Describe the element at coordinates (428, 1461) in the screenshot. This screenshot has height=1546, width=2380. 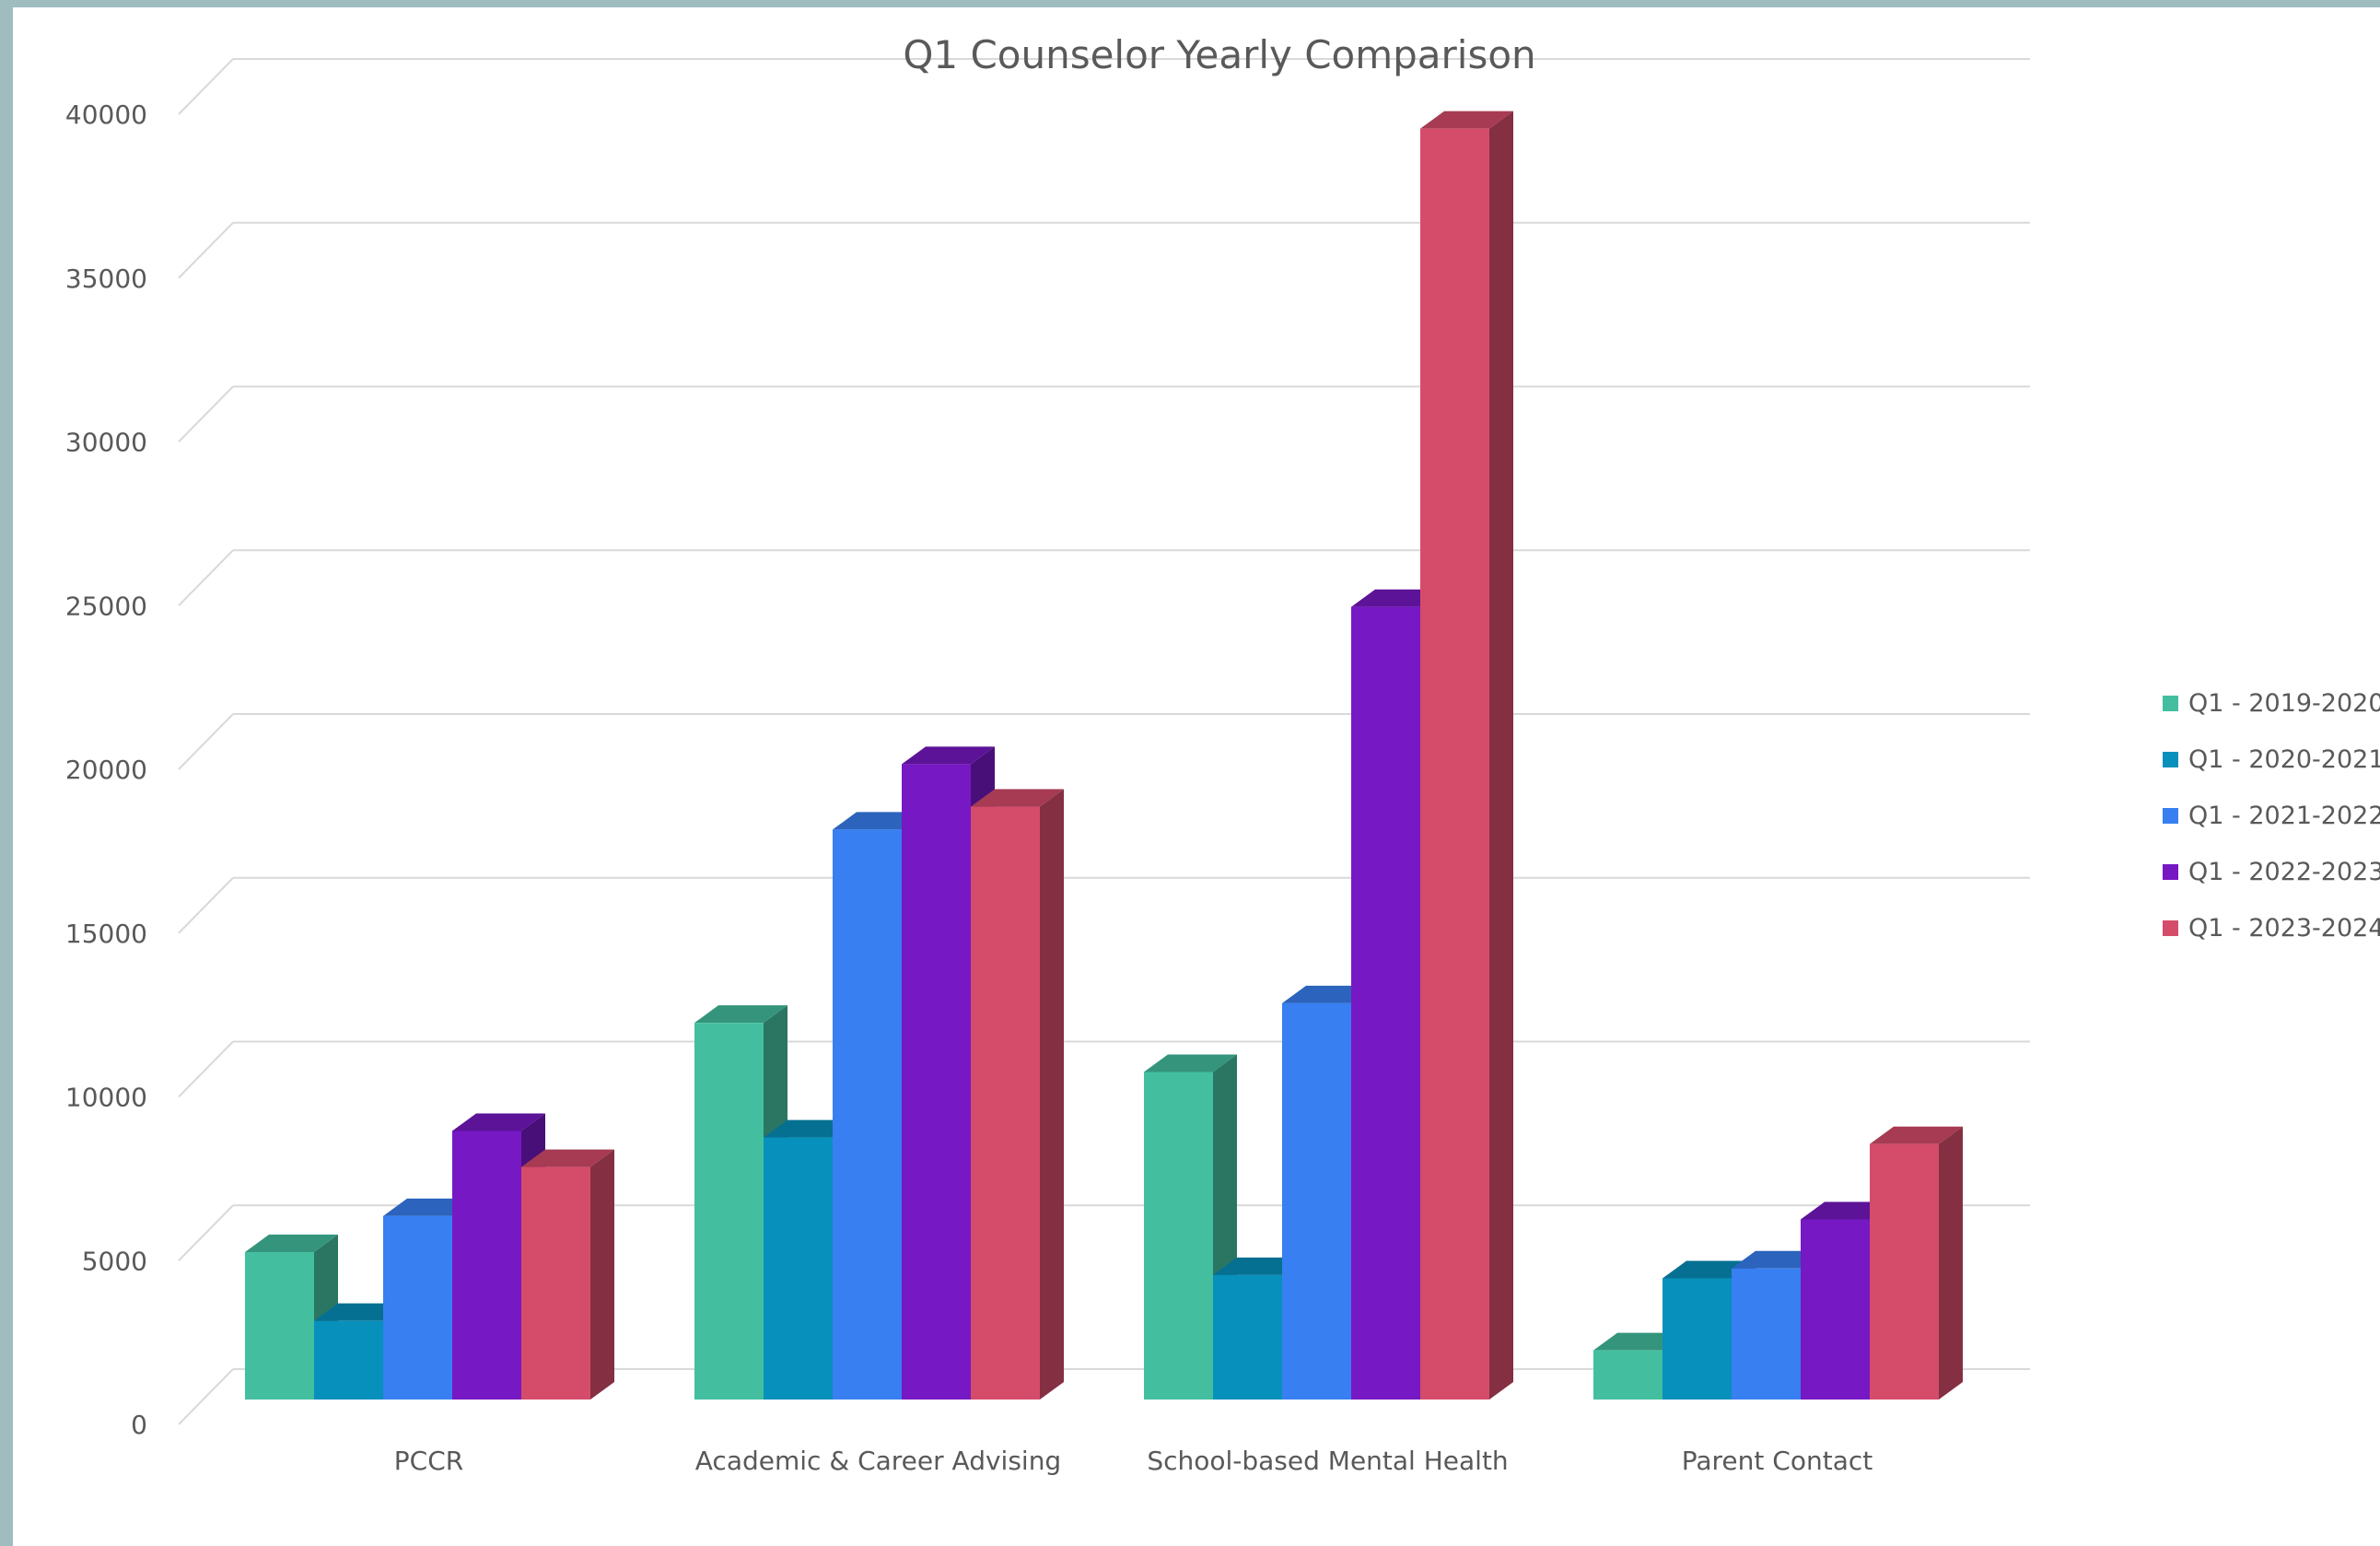
I see `category-label: PCCR` at that location.